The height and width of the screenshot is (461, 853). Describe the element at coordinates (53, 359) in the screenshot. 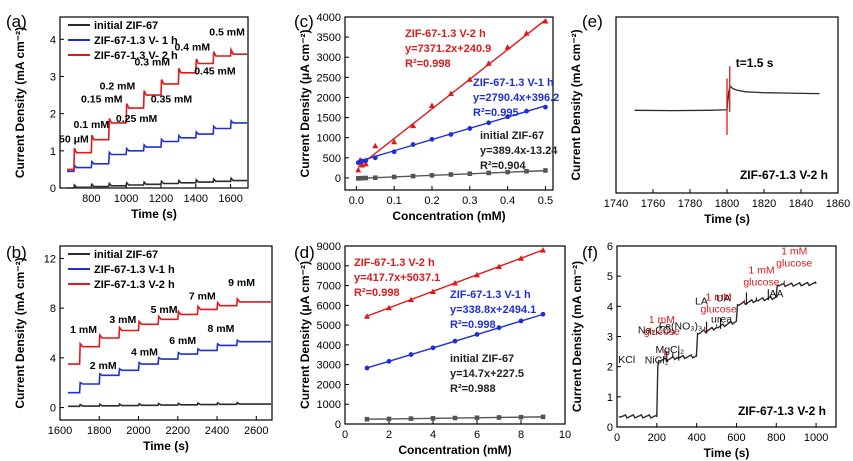

I see `y-tick-label-b: 4` at that location.